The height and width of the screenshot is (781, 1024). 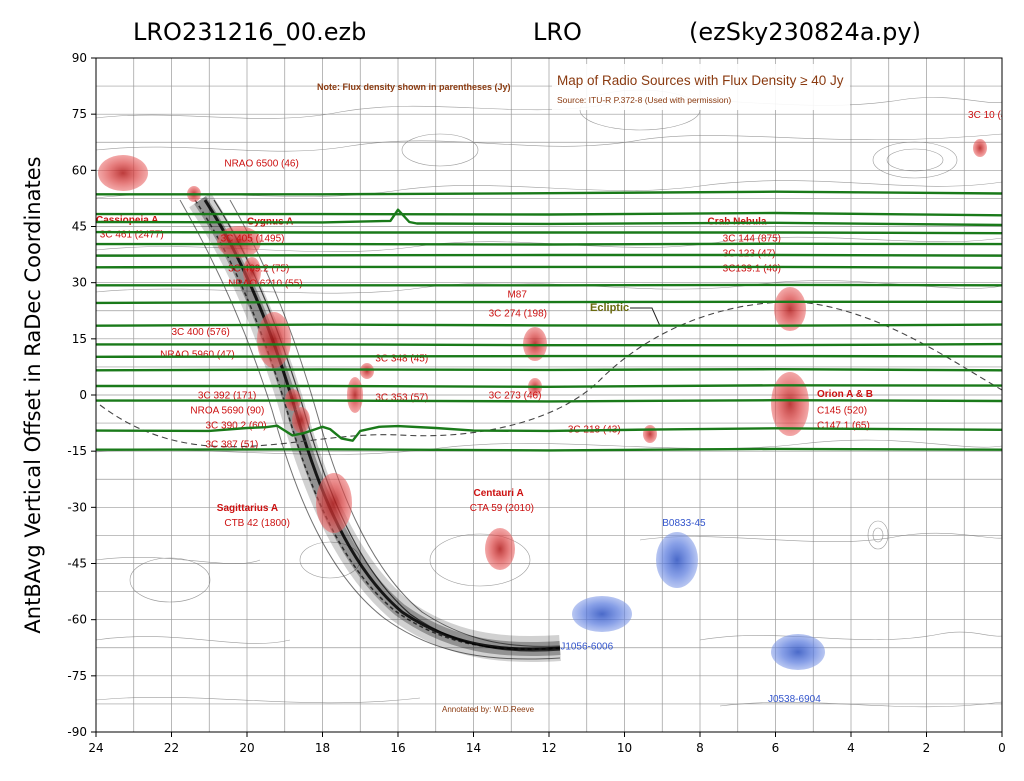 What do you see at coordinates (927, 748) in the screenshot?
I see `x-tick-label: 2` at bounding box center [927, 748].